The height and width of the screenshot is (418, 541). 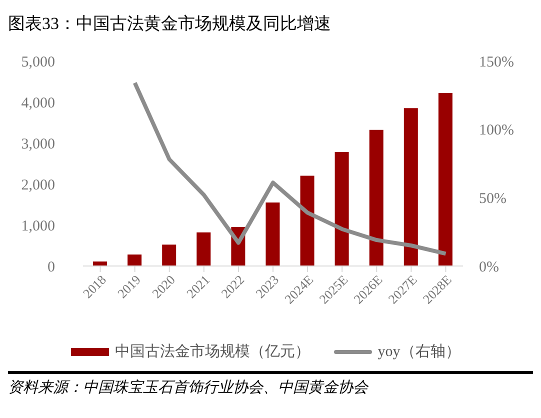 I want to click on y-tick-label: 1,000, so click(x=38, y=226).